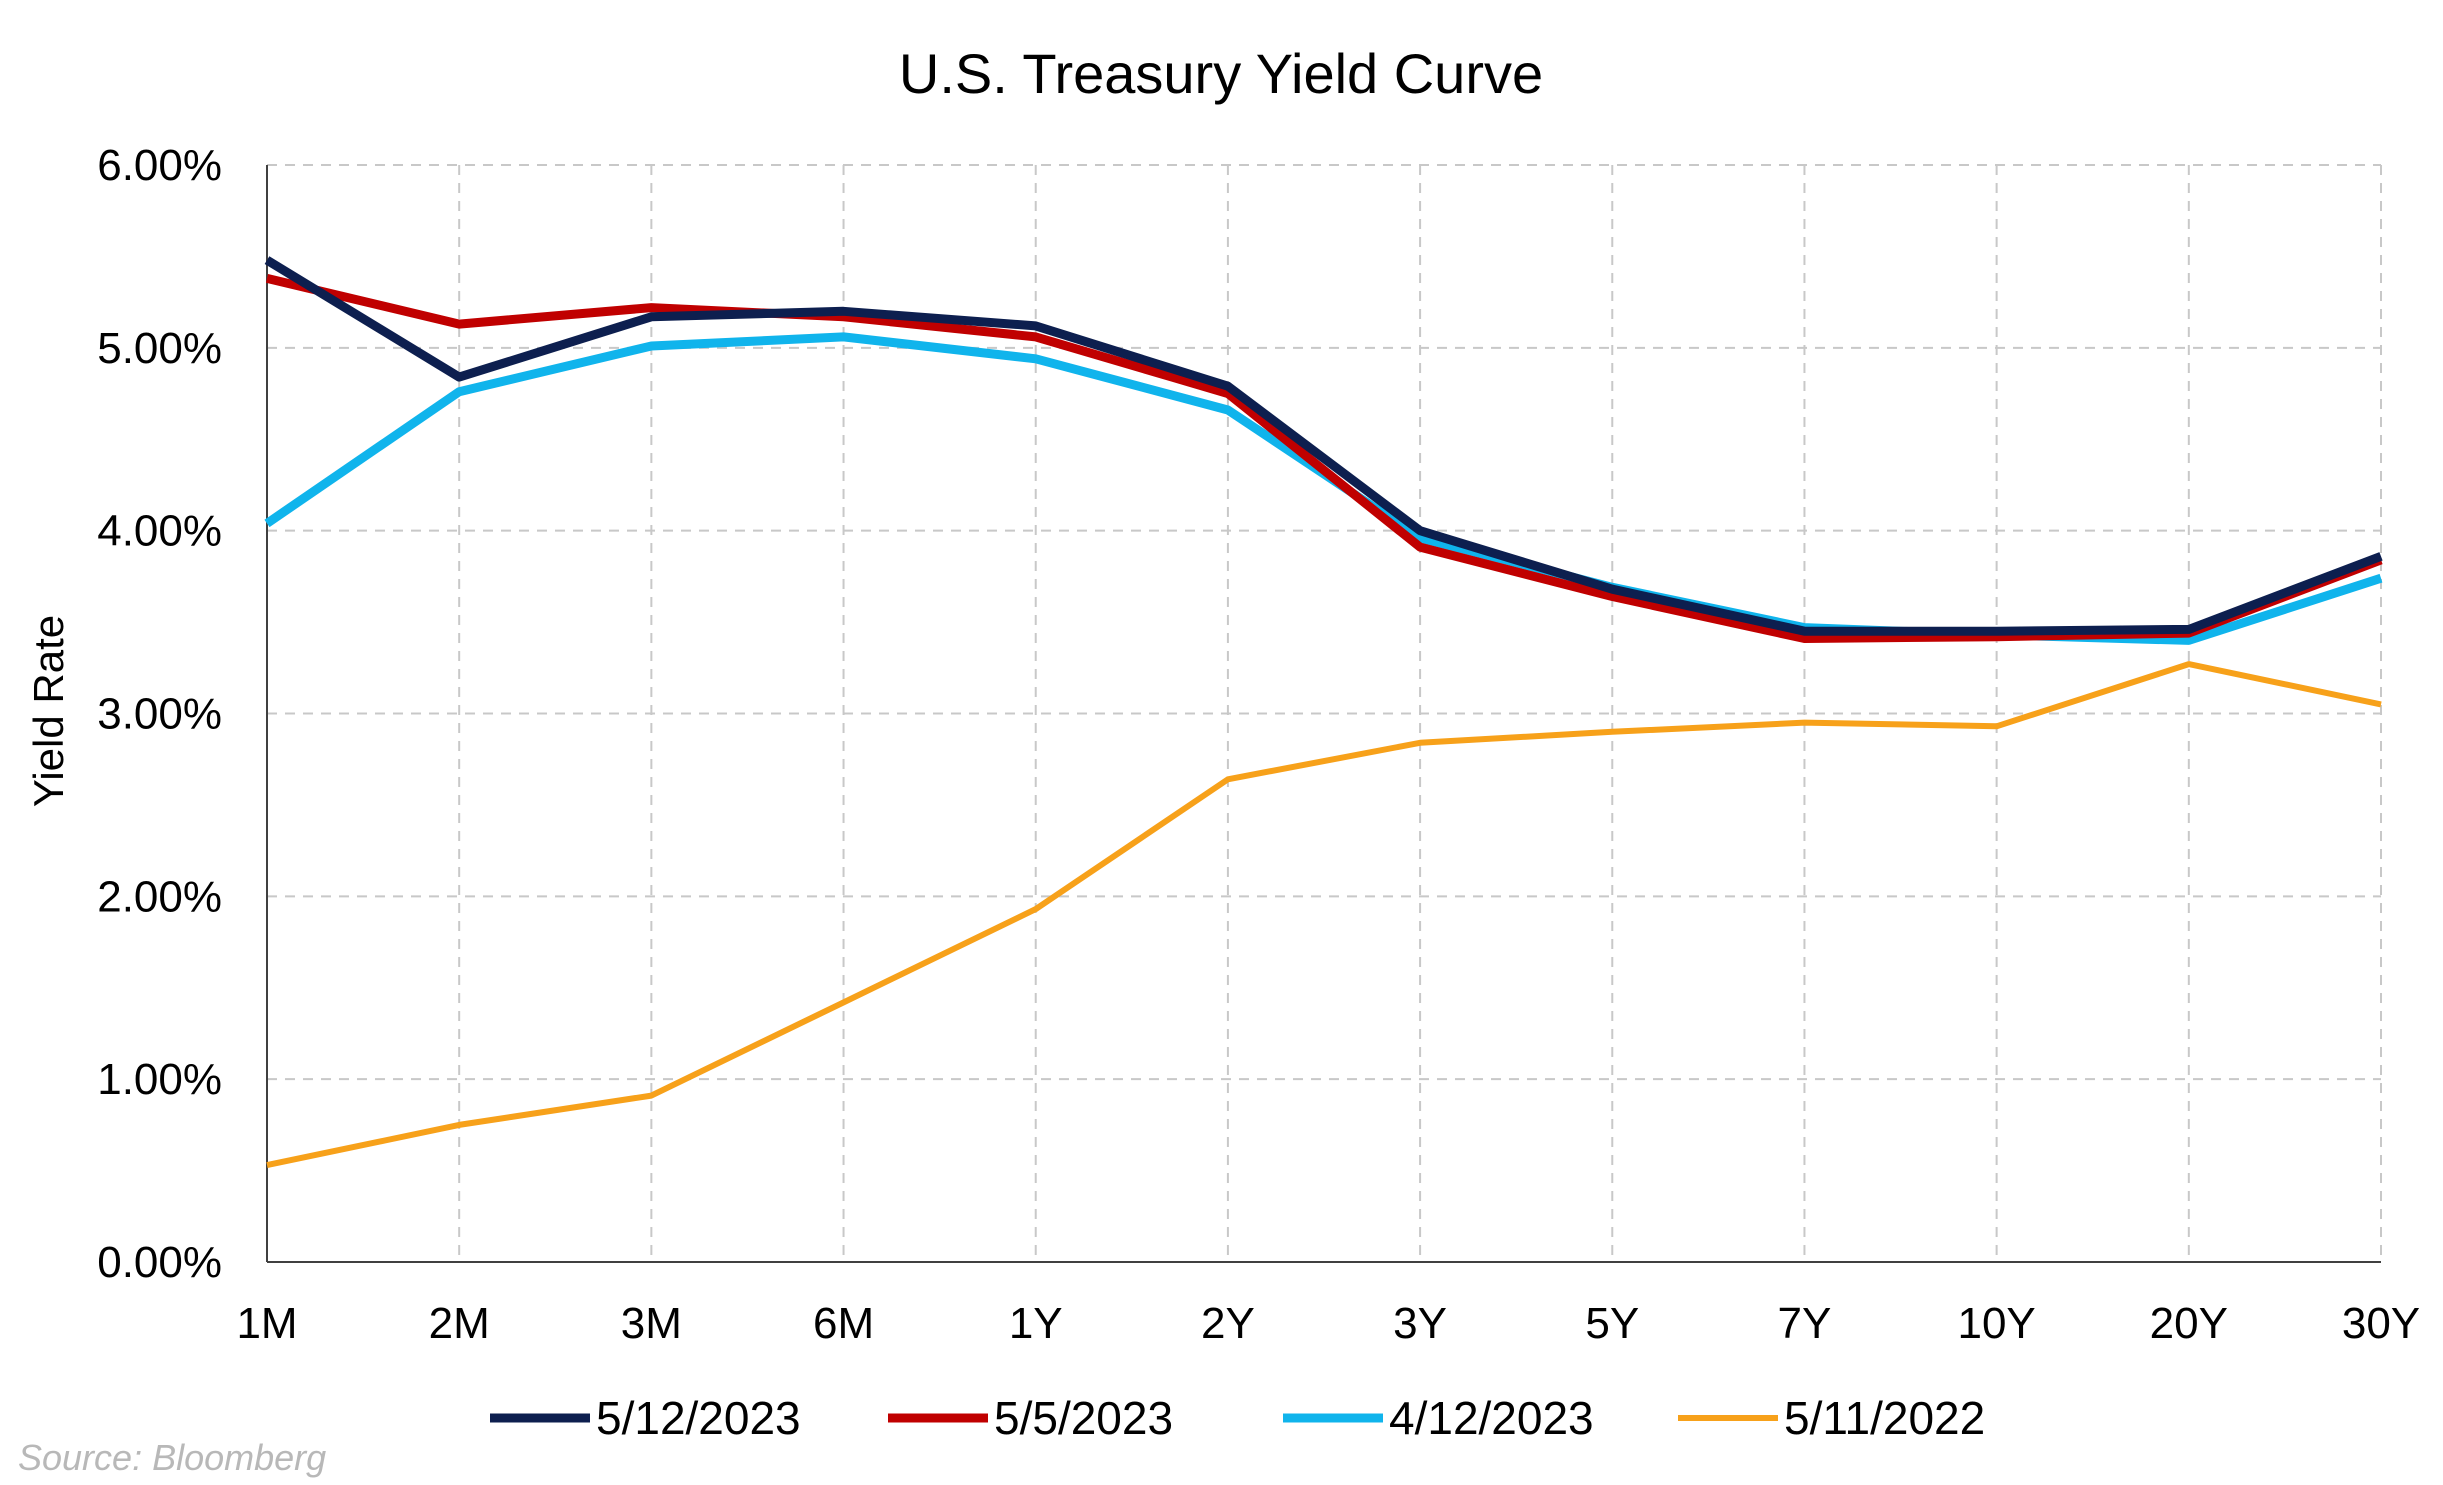 This screenshot has height=1485, width=2443. What do you see at coordinates (1884, 1418) in the screenshot?
I see `legend-label-3: 5/11/2022` at bounding box center [1884, 1418].